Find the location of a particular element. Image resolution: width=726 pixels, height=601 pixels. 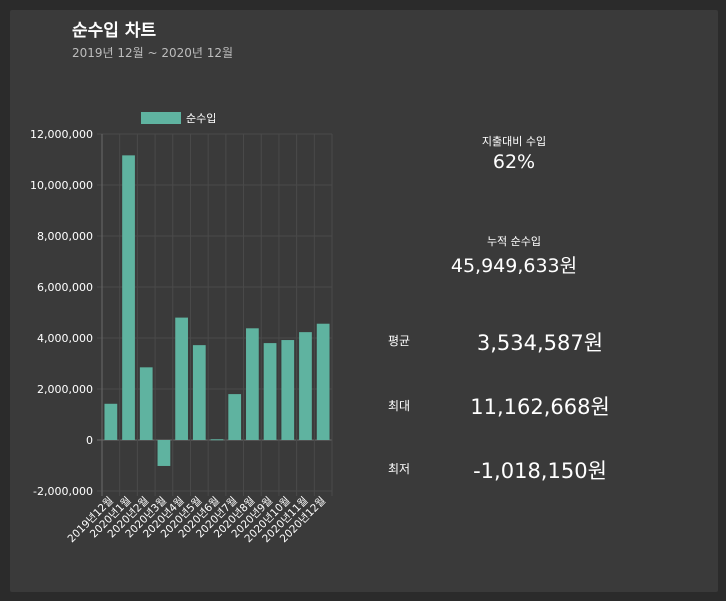

y-tick-label: -2,000,000 is located at coordinates (63, 491).